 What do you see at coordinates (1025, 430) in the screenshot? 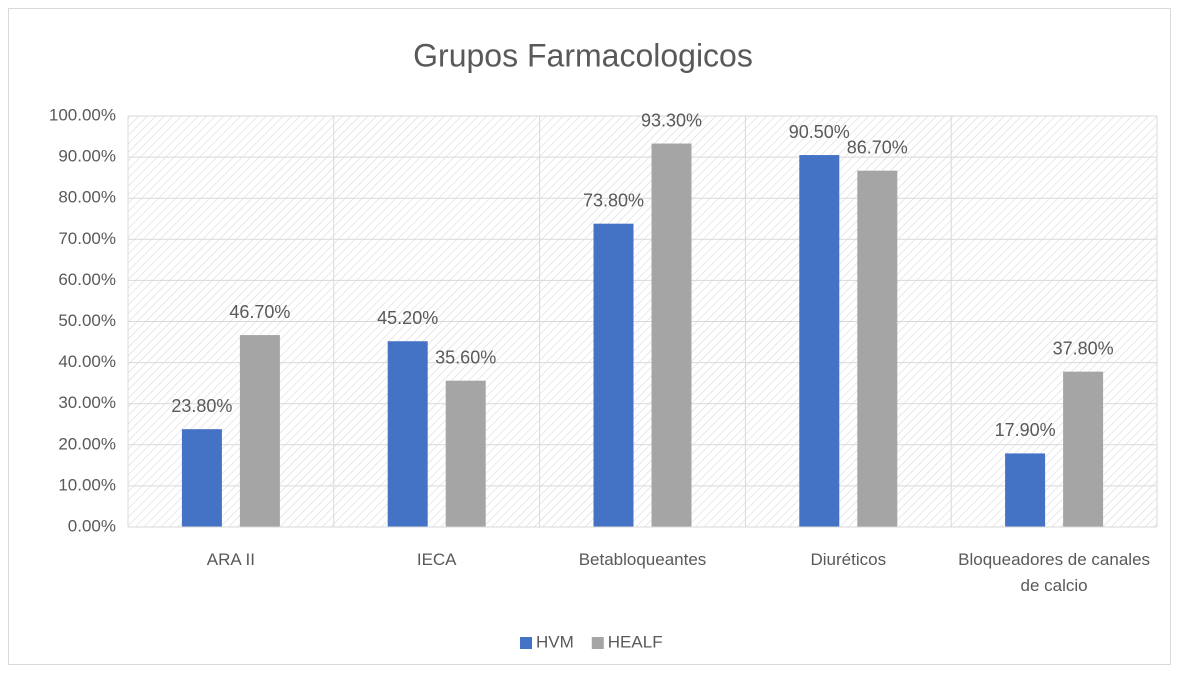
I see `value-label: 17.90%` at bounding box center [1025, 430].